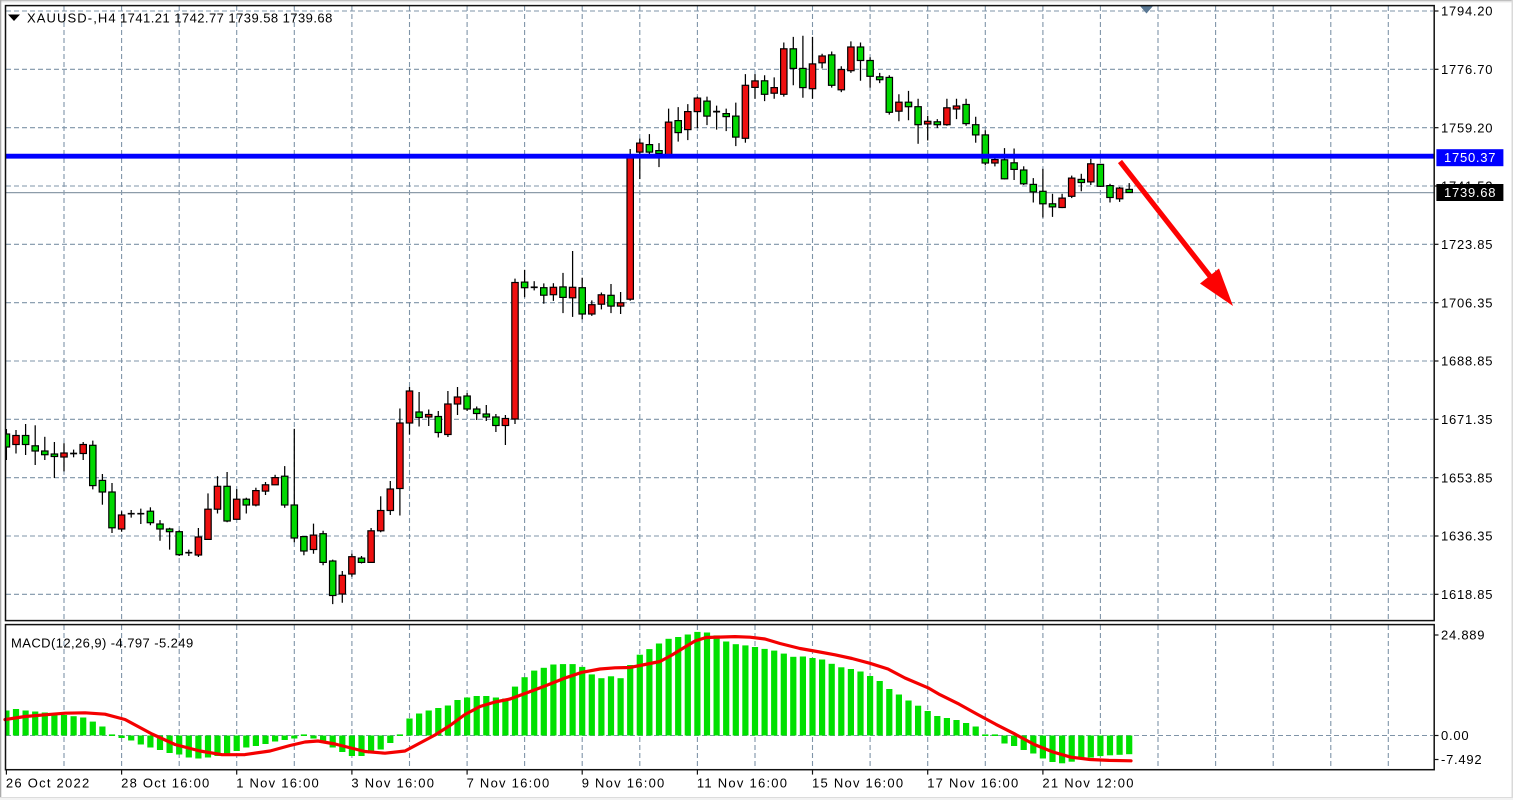 Image resolution: width=1513 pixels, height=800 pixels. What do you see at coordinates (1455, 735) in the screenshot?
I see `svg-text: 0.00` at bounding box center [1455, 735].